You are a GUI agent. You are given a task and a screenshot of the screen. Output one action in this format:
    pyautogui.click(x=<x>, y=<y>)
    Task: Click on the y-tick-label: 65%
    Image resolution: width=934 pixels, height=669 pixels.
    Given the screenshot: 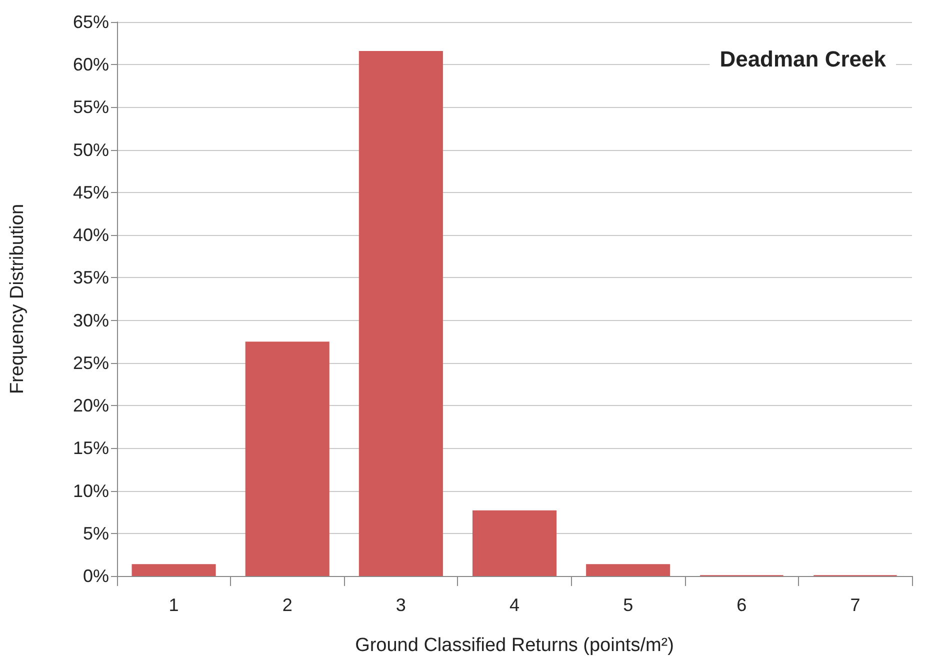 What is the action you would take?
    pyautogui.click(x=90, y=22)
    